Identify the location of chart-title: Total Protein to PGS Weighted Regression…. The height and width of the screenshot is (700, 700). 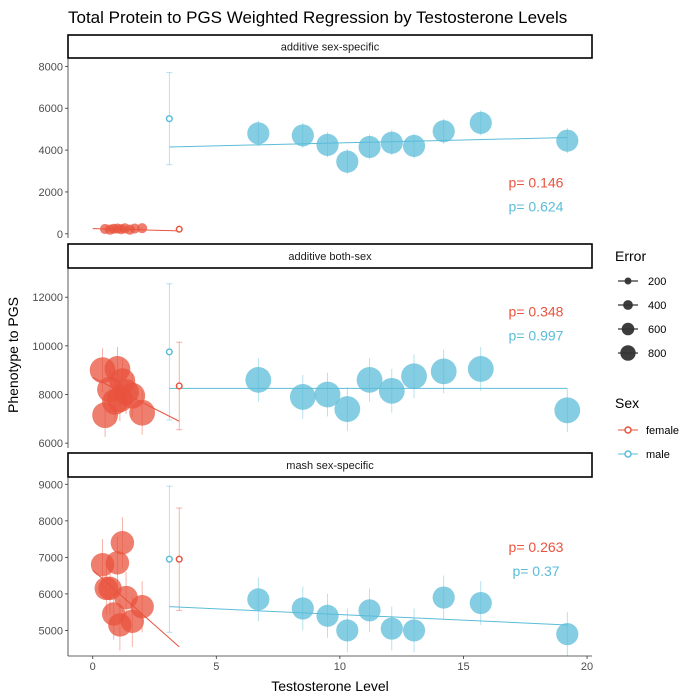
(317, 17).